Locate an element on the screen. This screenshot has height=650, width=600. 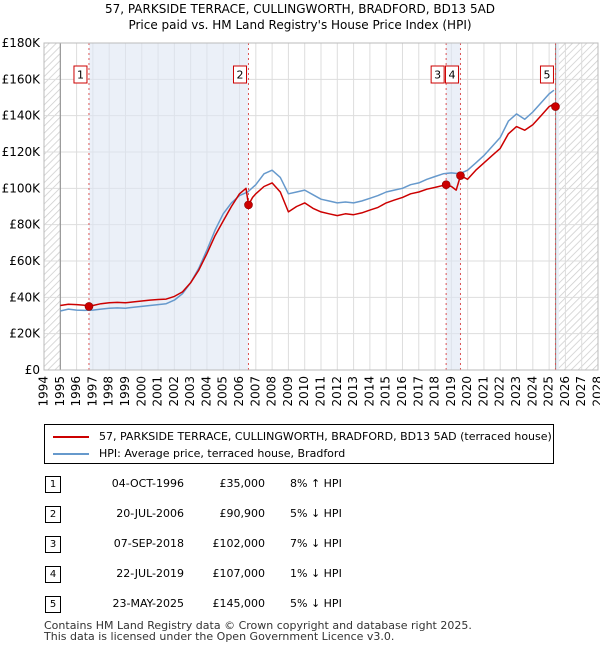
x-tick-label: 2021 is located at coordinates (483, 391).